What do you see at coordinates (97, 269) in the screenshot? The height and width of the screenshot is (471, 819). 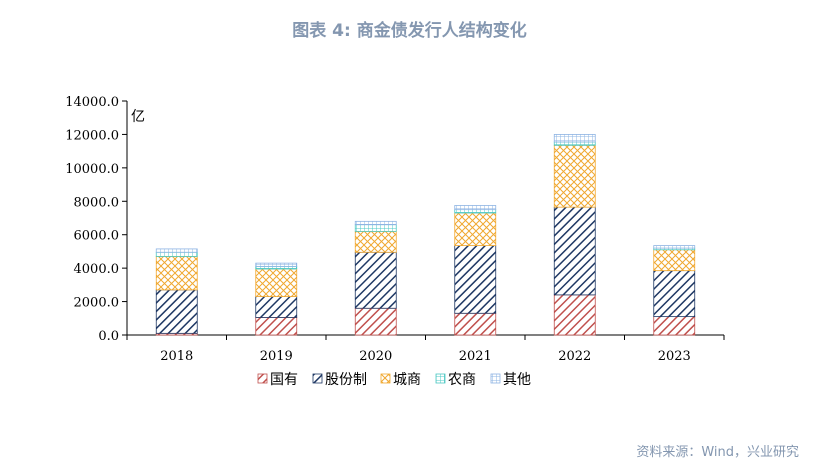 I see `y-tick-label: 4000.0` at bounding box center [97, 269].